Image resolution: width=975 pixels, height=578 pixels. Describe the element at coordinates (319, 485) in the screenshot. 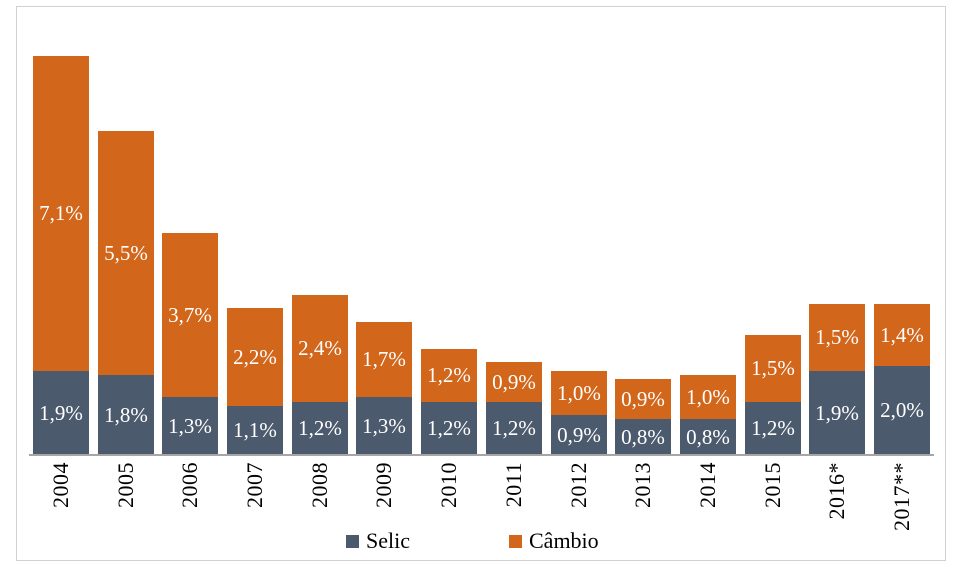

I see `x-tick-label-2008: 2008` at that location.